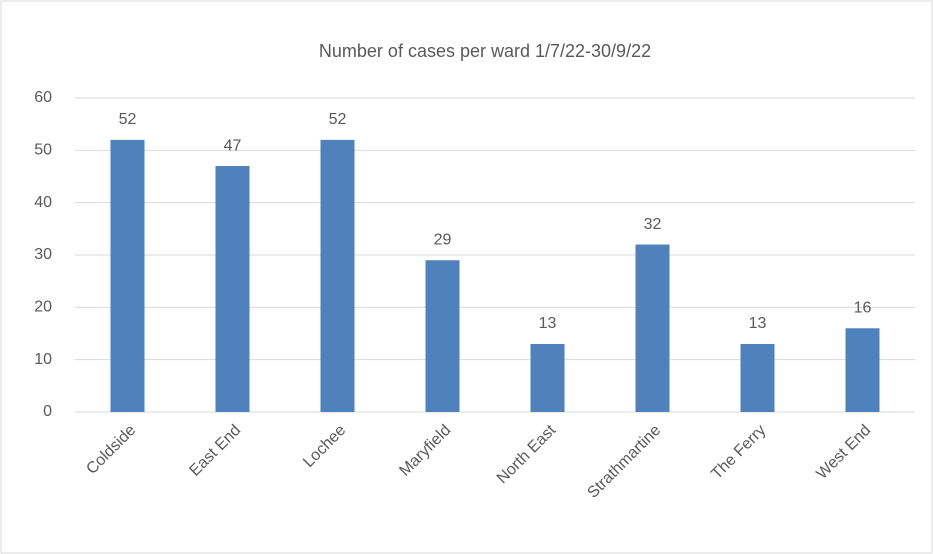 This screenshot has height=554, width=933. Describe the element at coordinates (43, 359) in the screenshot. I see `y-tick-label: 10` at that location.